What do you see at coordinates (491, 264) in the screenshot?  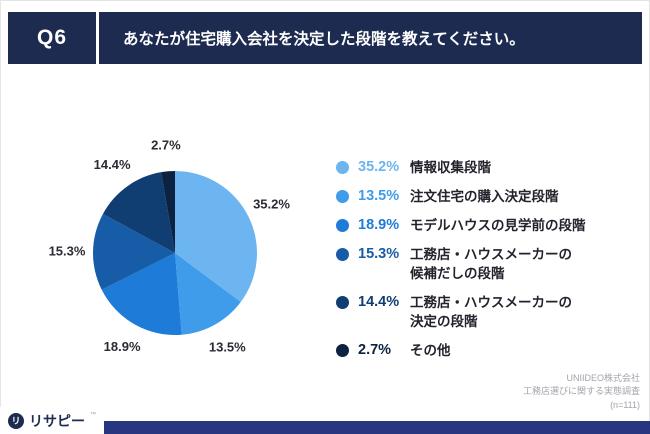 I see `legend-label: 工務店・ハウスメーカーの 候補だしの段階` at bounding box center [491, 264].